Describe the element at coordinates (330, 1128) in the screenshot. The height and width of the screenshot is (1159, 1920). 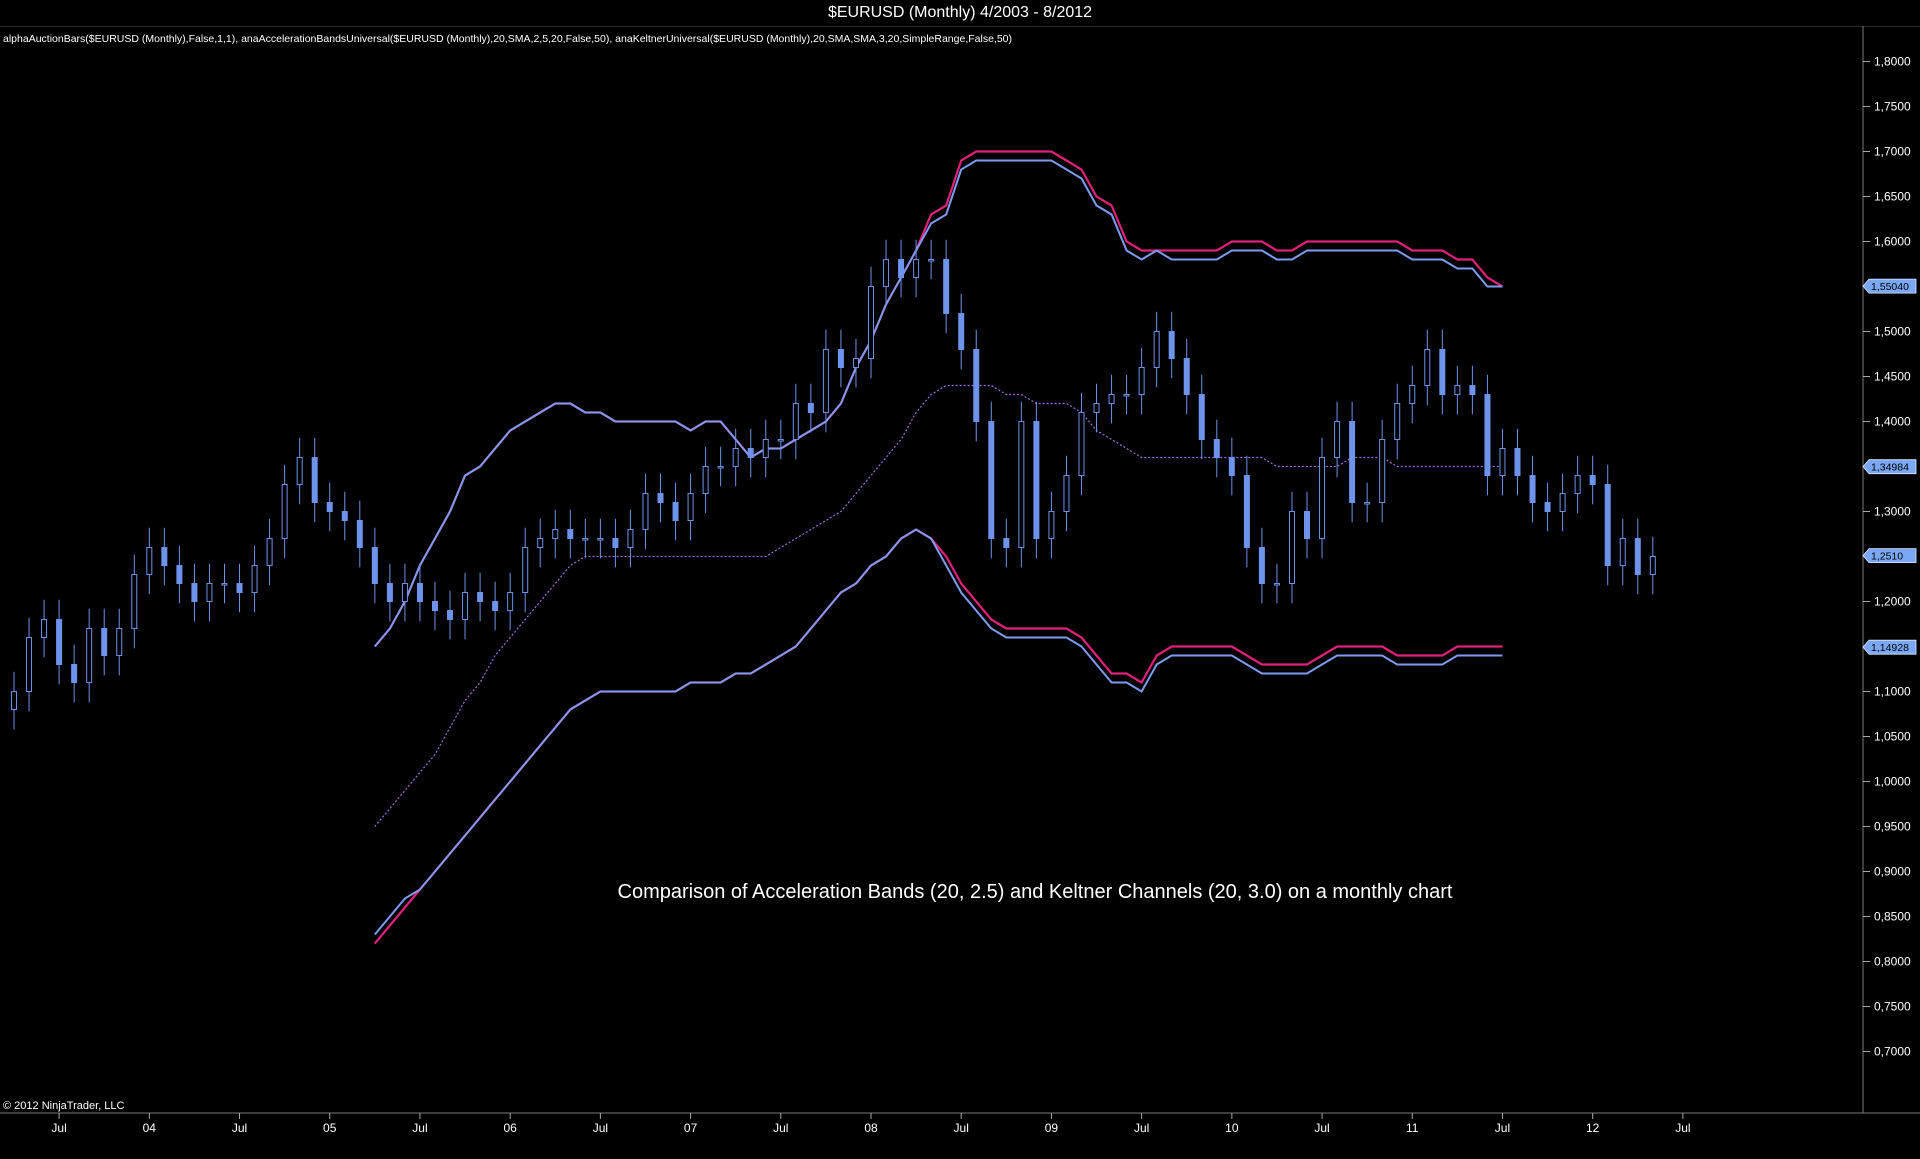
I see `x-tick-label: 05` at that location.